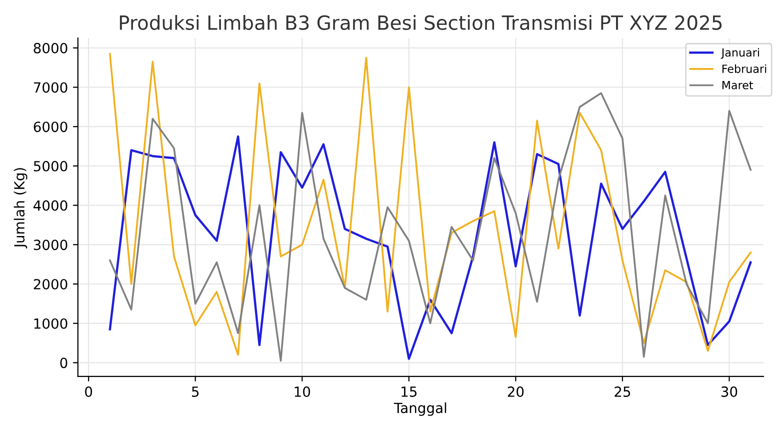  I want to click on y-tick-label: 8000, so click(51, 48).